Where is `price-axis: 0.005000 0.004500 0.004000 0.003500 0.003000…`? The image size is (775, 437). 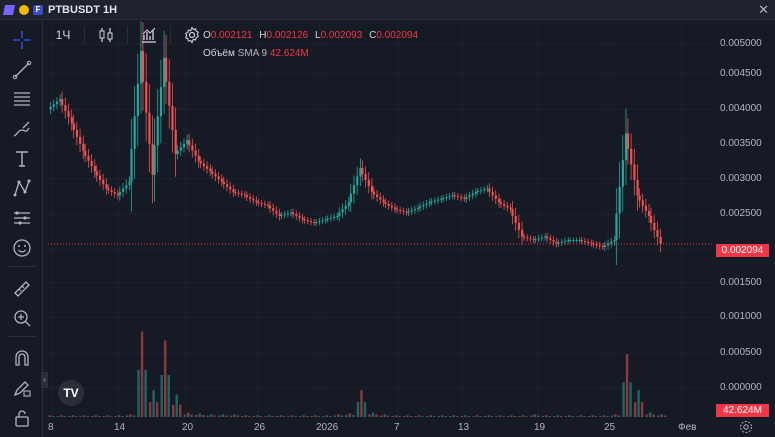
price-axis: 0.005000 0.004500 0.004000 0.003500 0.003000… is located at coordinates (743, 218).